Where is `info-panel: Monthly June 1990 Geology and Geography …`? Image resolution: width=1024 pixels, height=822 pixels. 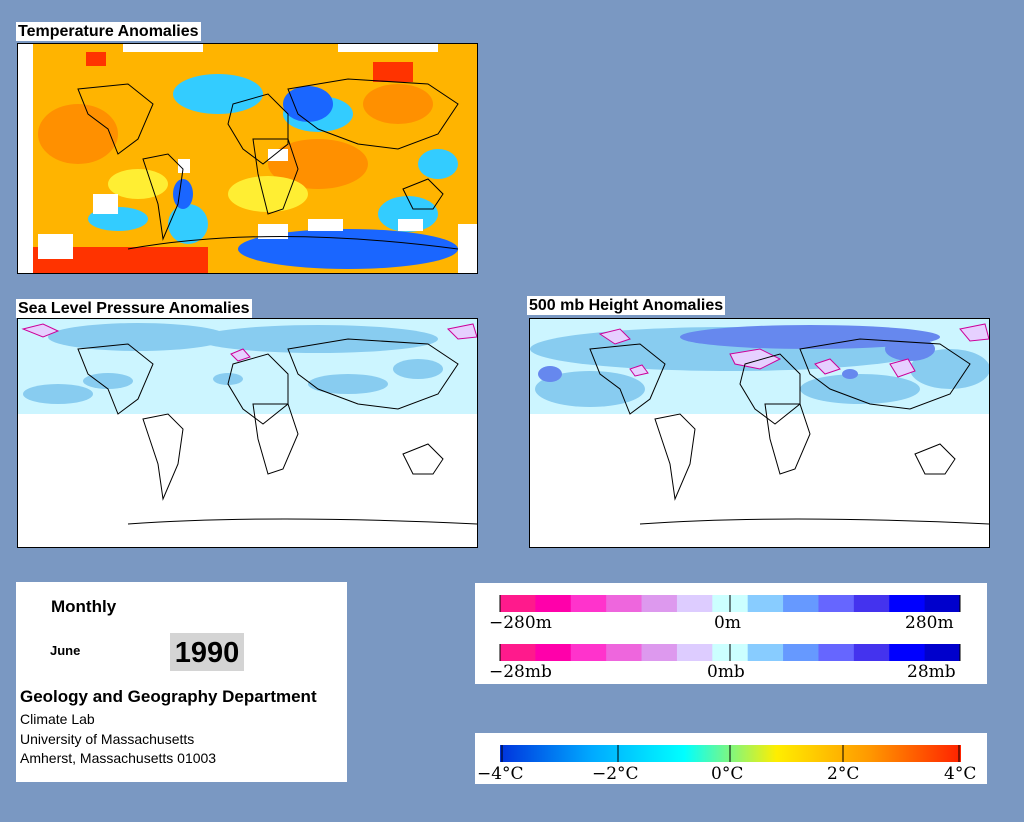 info-panel: Monthly June 1990 Geology and Geography … is located at coordinates (181, 682).